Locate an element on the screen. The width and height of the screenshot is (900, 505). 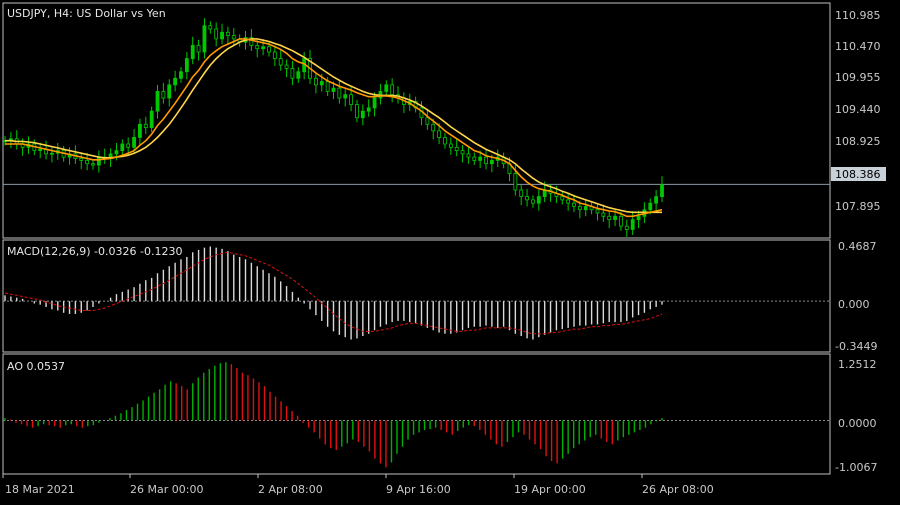
time-tick-label: 2 Apr 08:00 is located at coordinates (290, 489).